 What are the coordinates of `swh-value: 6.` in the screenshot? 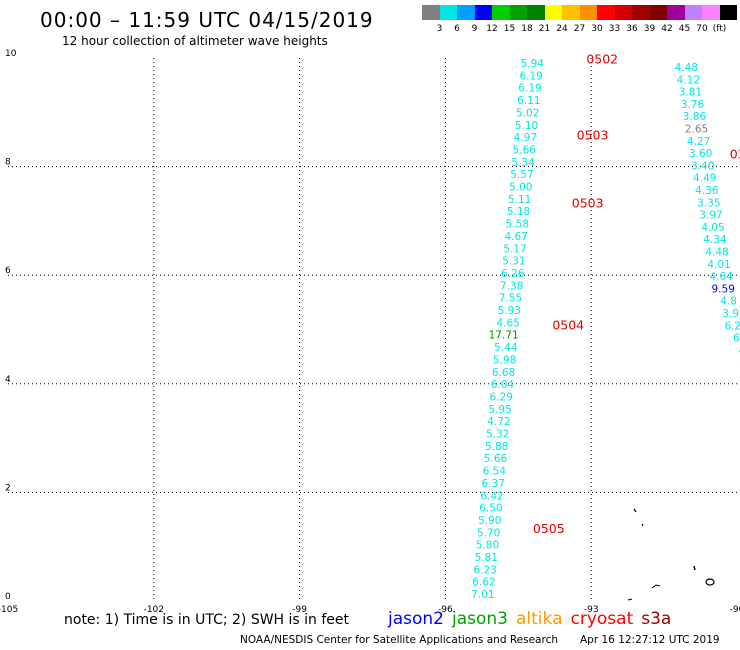 It's located at (736, 339).